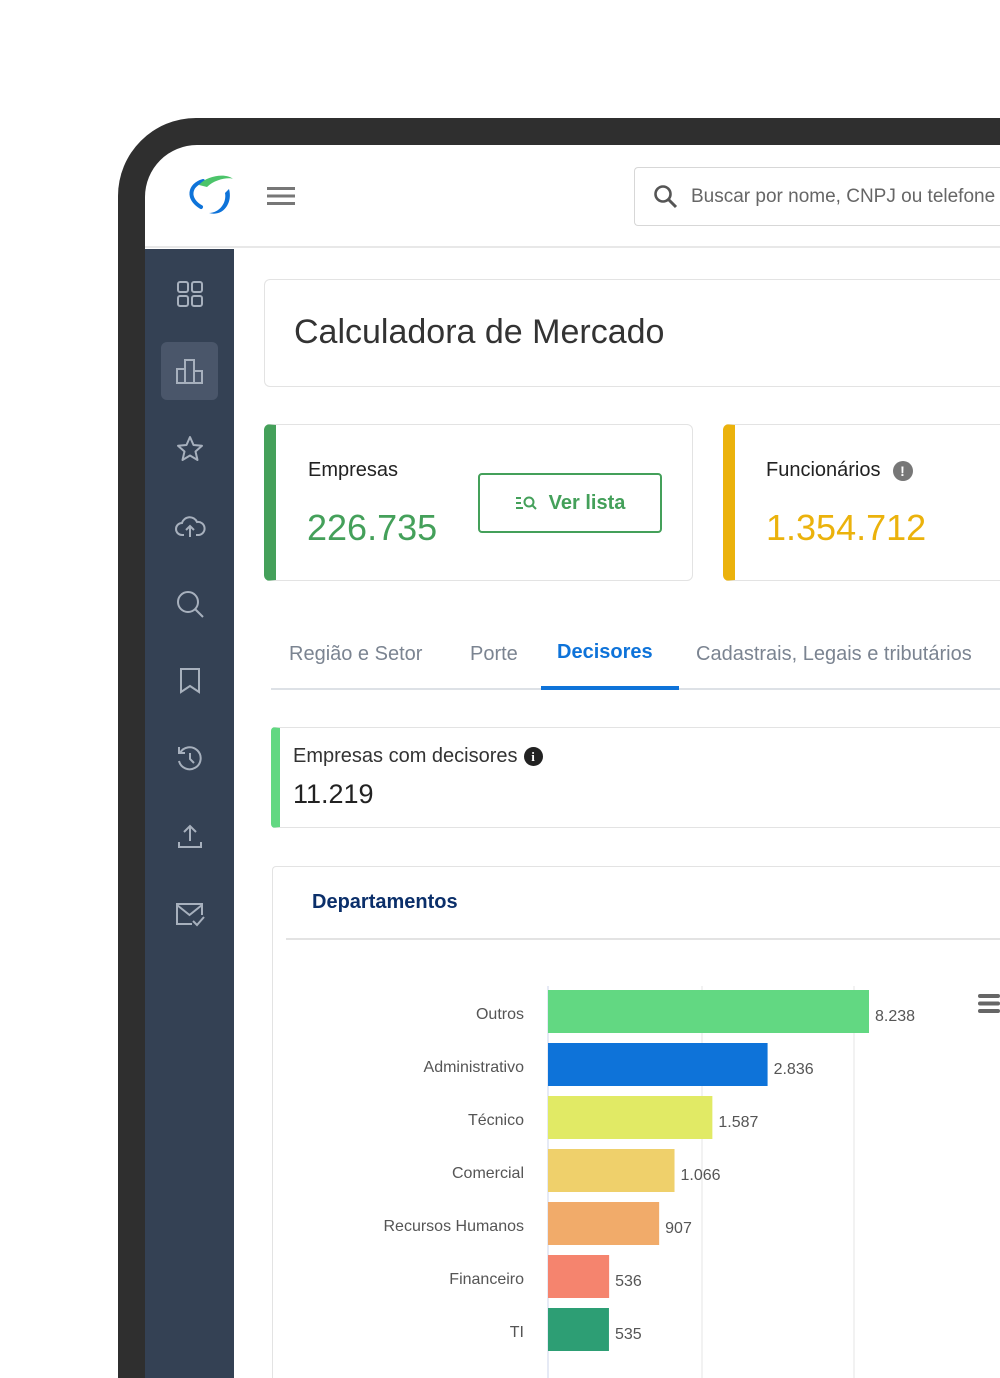 The height and width of the screenshot is (1378, 1000). What do you see at coordinates (989, 1004) in the screenshot?
I see `chart-menu-icon` at bounding box center [989, 1004].